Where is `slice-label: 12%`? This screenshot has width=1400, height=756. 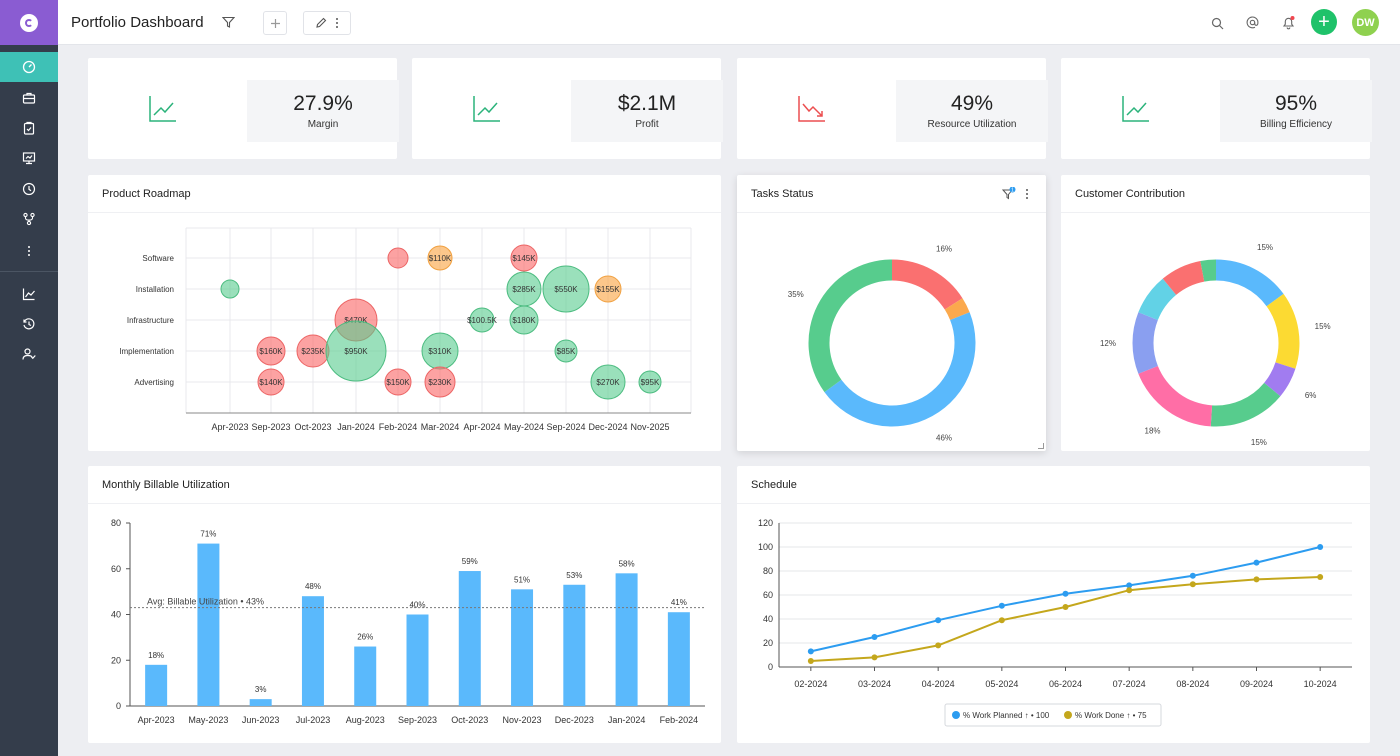
slice-label: 12% is located at coordinates (1108, 343).